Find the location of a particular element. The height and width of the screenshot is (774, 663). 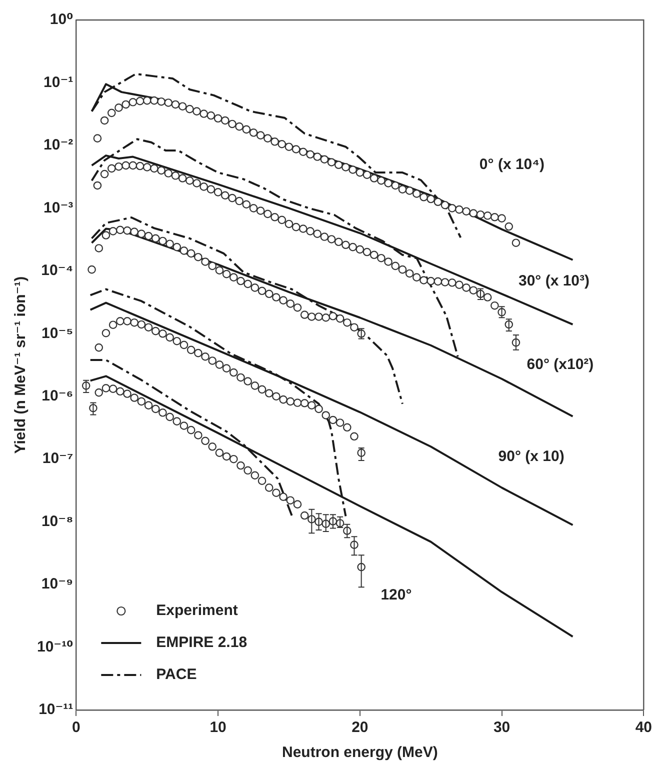

annotation: 60° (x10²) is located at coordinates (560, 365).